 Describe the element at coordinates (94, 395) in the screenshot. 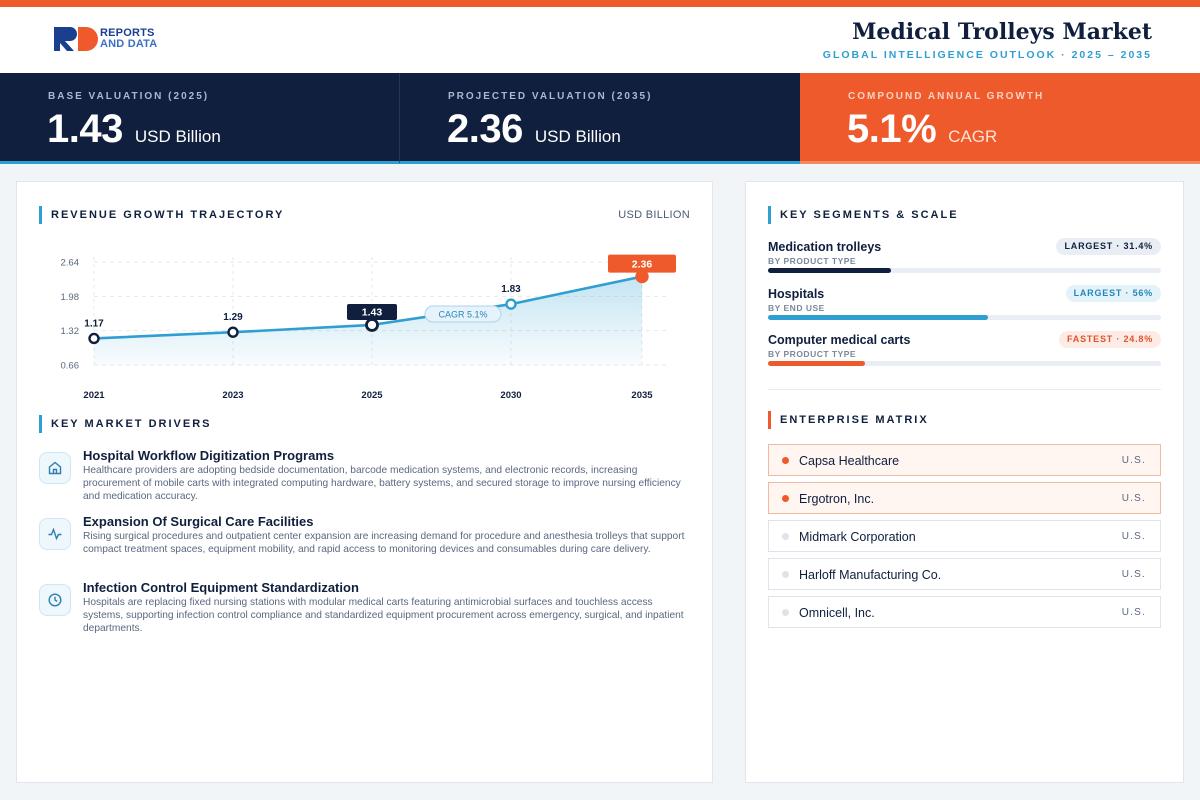

I see `x-tick-label: 2021` at that location.